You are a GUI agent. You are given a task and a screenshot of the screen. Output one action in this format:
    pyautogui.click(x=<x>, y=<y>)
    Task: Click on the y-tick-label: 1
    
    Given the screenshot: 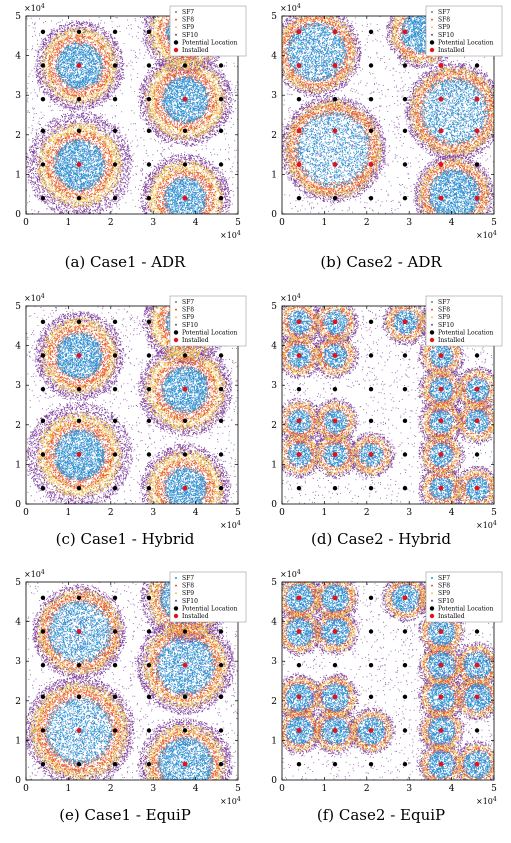 What is the action you would take?
    pyautogui.click(x=18, y=741)
    